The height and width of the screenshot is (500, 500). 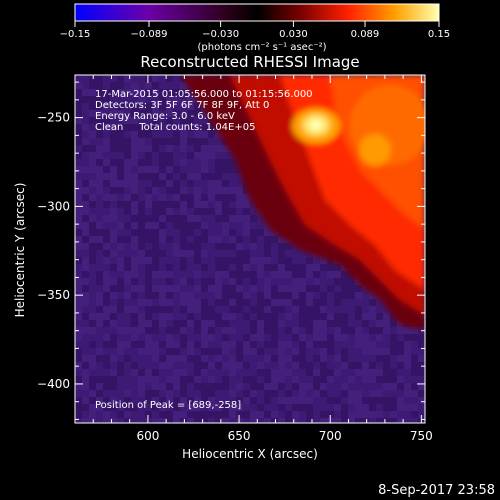 What do you see at coordinates (175, 127) in the screenshot?
I see `annotation-clean-counts: Clean Total counts: 1.04E+05` at bounding box center [175, 127].